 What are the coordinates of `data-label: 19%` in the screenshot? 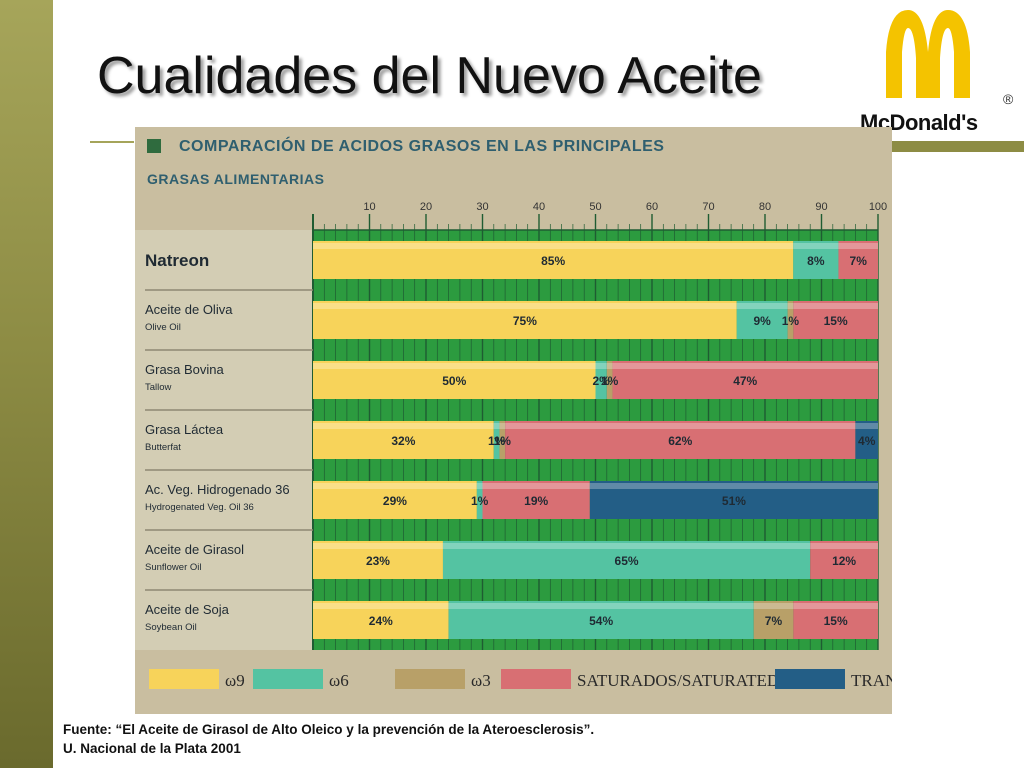 It's located at (536, 501).